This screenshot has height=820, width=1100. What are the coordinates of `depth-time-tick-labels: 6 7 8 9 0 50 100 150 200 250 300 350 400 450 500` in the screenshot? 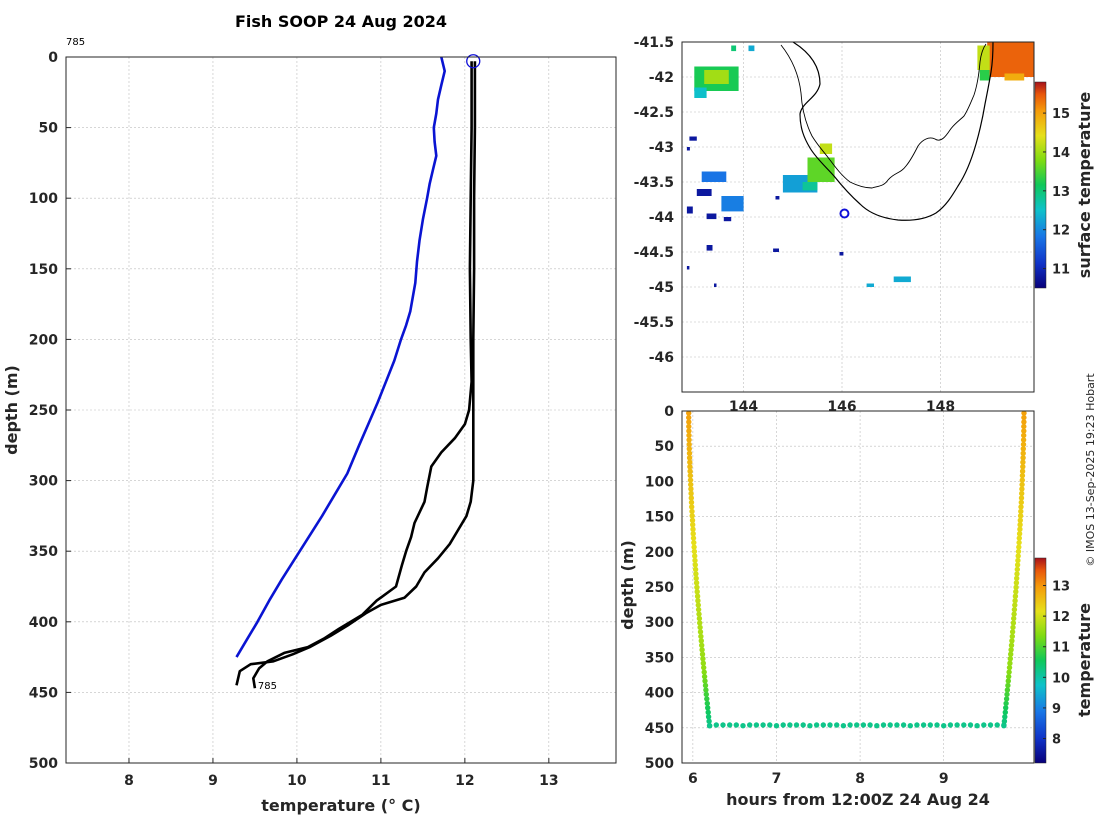 It's located at (797, 595).